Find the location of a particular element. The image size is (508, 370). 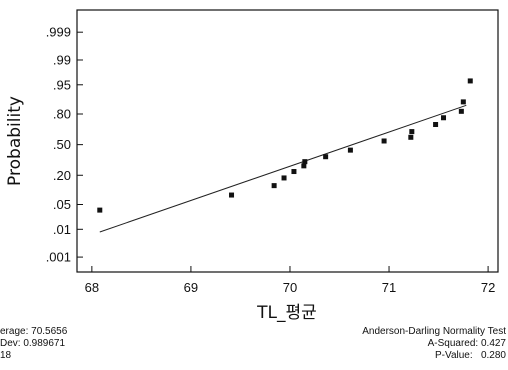

stats-std-dev: Dev: 0.989671 is located at coordinates (33, 343).